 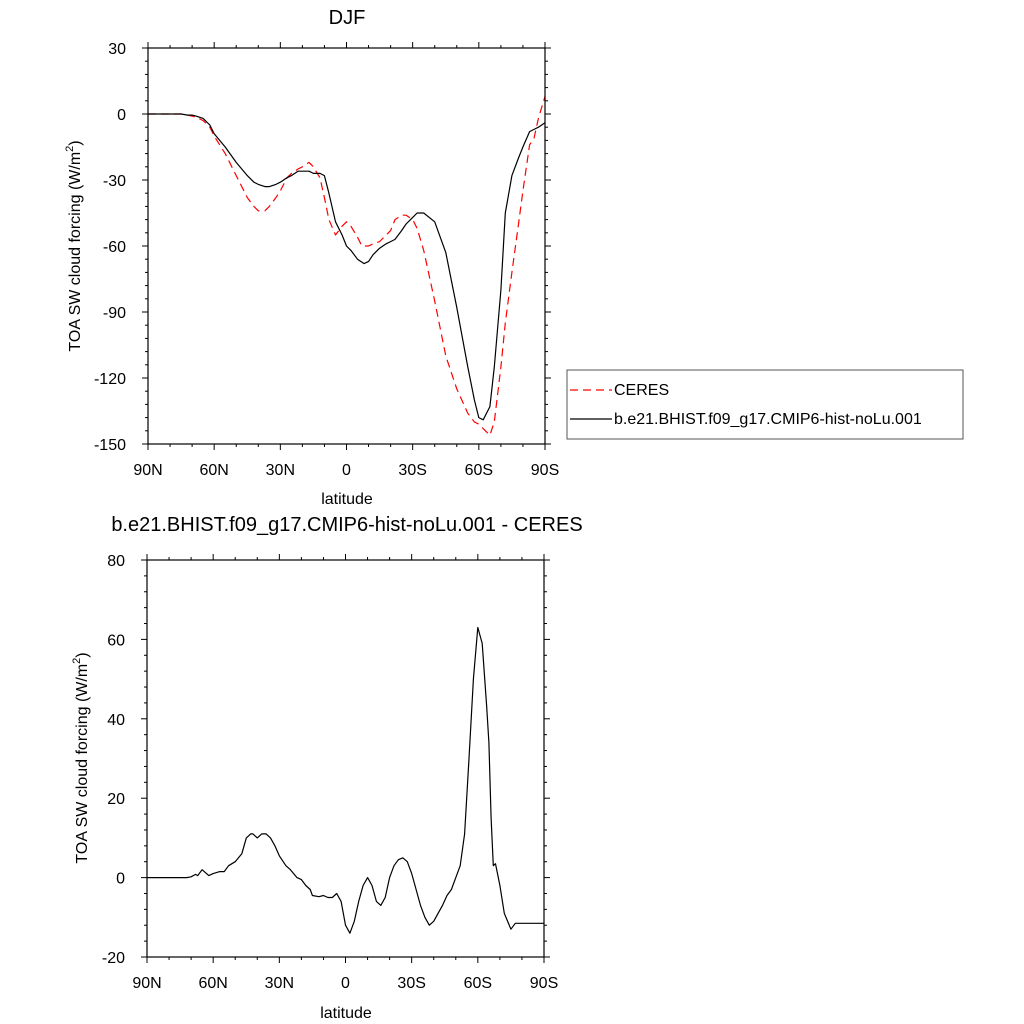 What do you see at coordinates (768, 419) in the screenshot?
I see `legend-label-model: b.e21.BHIST.f09_g17.CMIP6-hist-noLu.001` at bounding box center [768, 419].